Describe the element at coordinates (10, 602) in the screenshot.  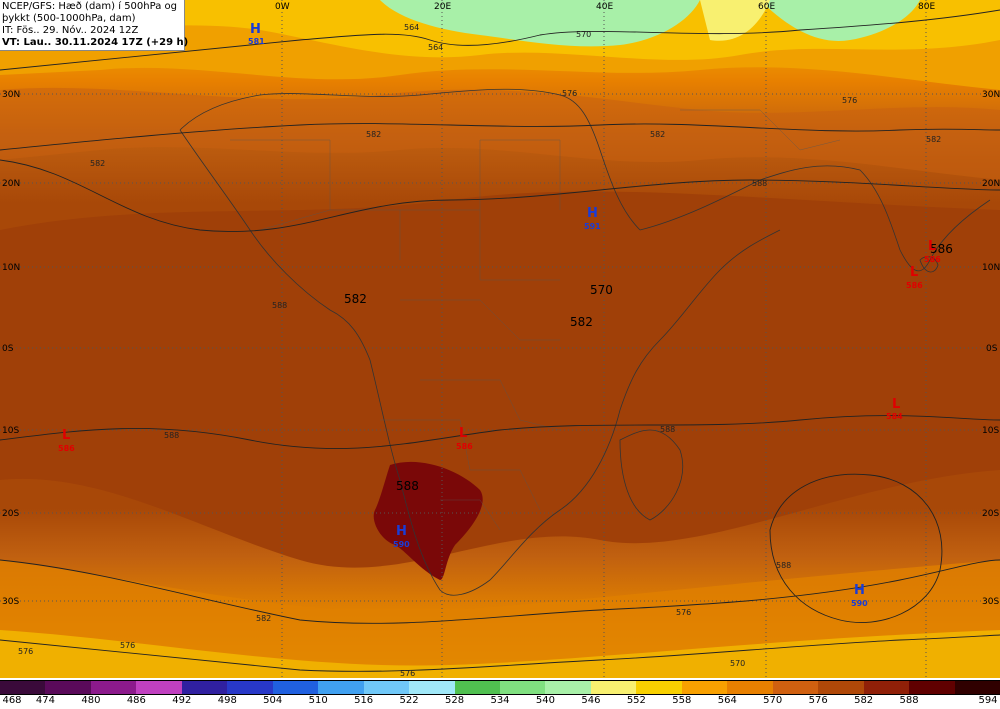
I see `lat-label: 30S` at that location.